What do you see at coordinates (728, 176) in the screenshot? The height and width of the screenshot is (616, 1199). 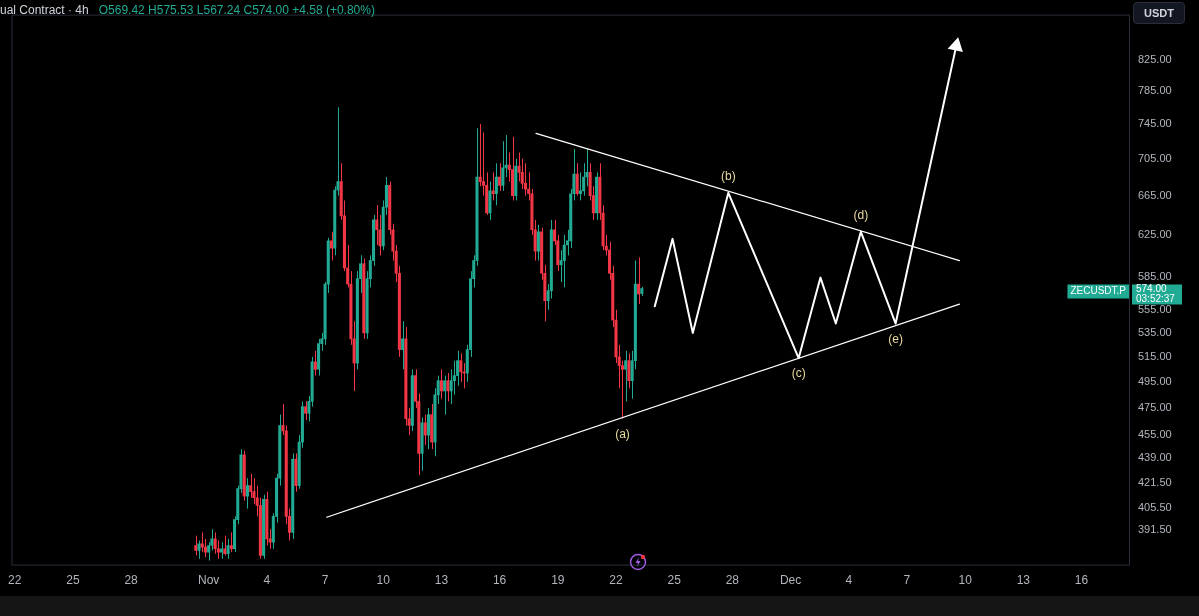 I see `annotation: (b)` at bounding box center [728, 176].